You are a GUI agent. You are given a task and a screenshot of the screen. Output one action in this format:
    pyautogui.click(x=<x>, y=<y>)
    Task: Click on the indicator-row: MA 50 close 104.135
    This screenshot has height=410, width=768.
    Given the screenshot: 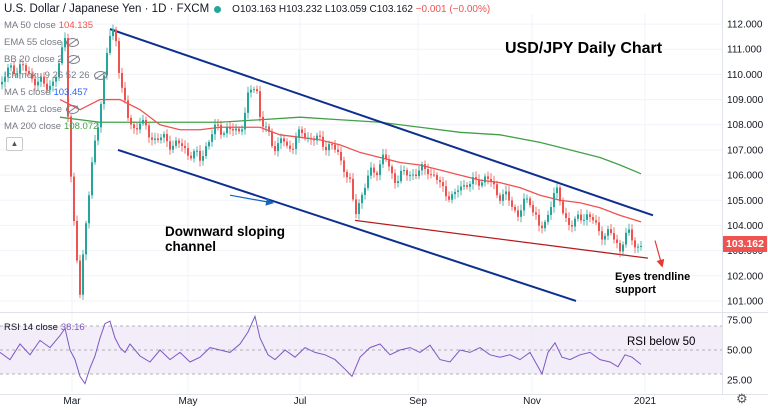 What is the action you would take?
    pyautogui.click(x=48, y=25)
    